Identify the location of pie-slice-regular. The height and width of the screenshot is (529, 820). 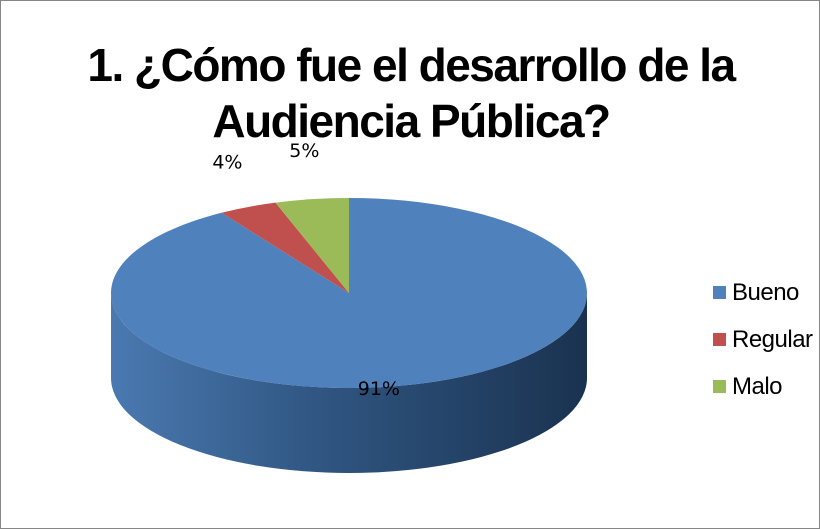
(285, 247).